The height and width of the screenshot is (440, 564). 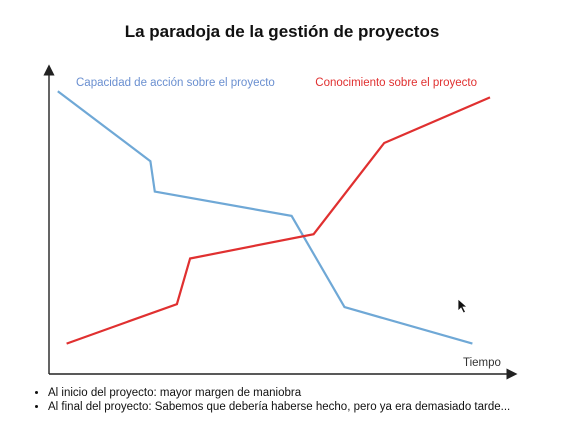 What do you see at coordinates (482, 363) in the screenshot?
I see `x-axis-label: Tiempo` at bounding box center [482, 363].